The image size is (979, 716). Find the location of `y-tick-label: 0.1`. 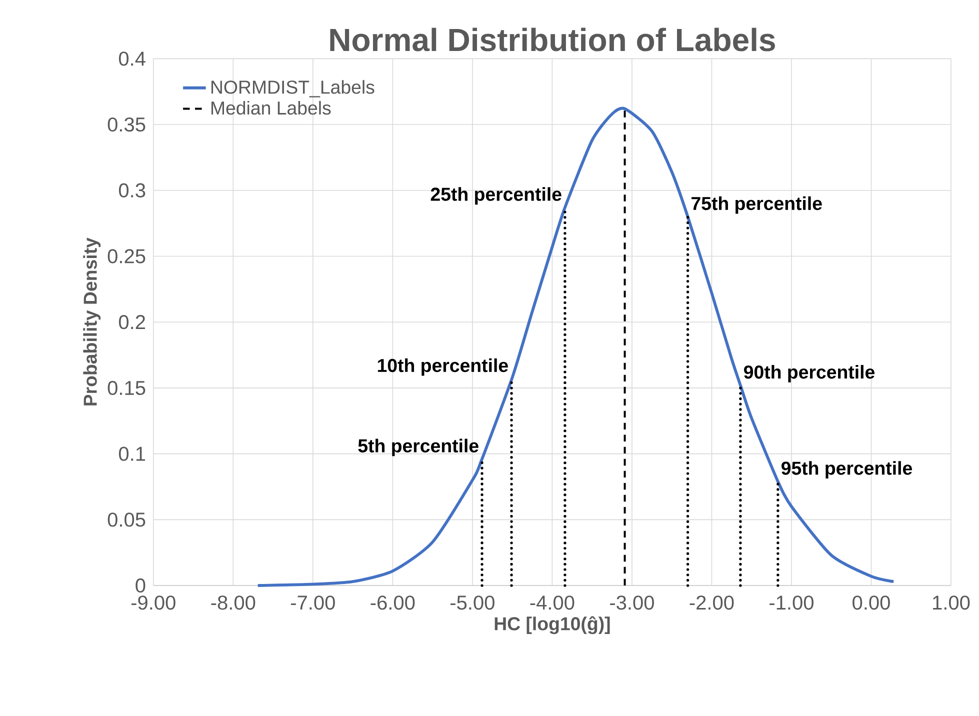

y-tick-label: 0.1 is located at coordinates (132, 453).